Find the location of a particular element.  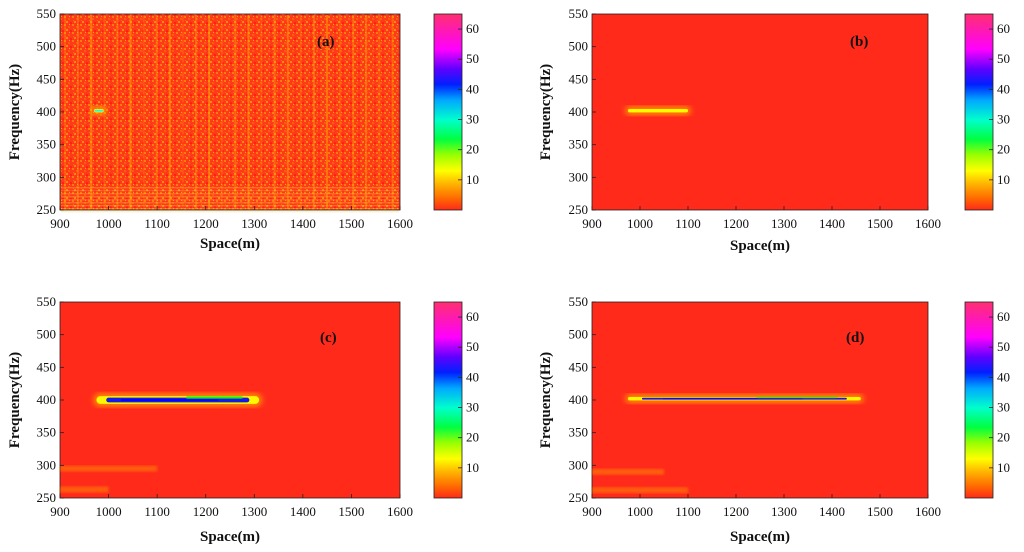

panel-label: (b) is located at coordinates (859, 42).